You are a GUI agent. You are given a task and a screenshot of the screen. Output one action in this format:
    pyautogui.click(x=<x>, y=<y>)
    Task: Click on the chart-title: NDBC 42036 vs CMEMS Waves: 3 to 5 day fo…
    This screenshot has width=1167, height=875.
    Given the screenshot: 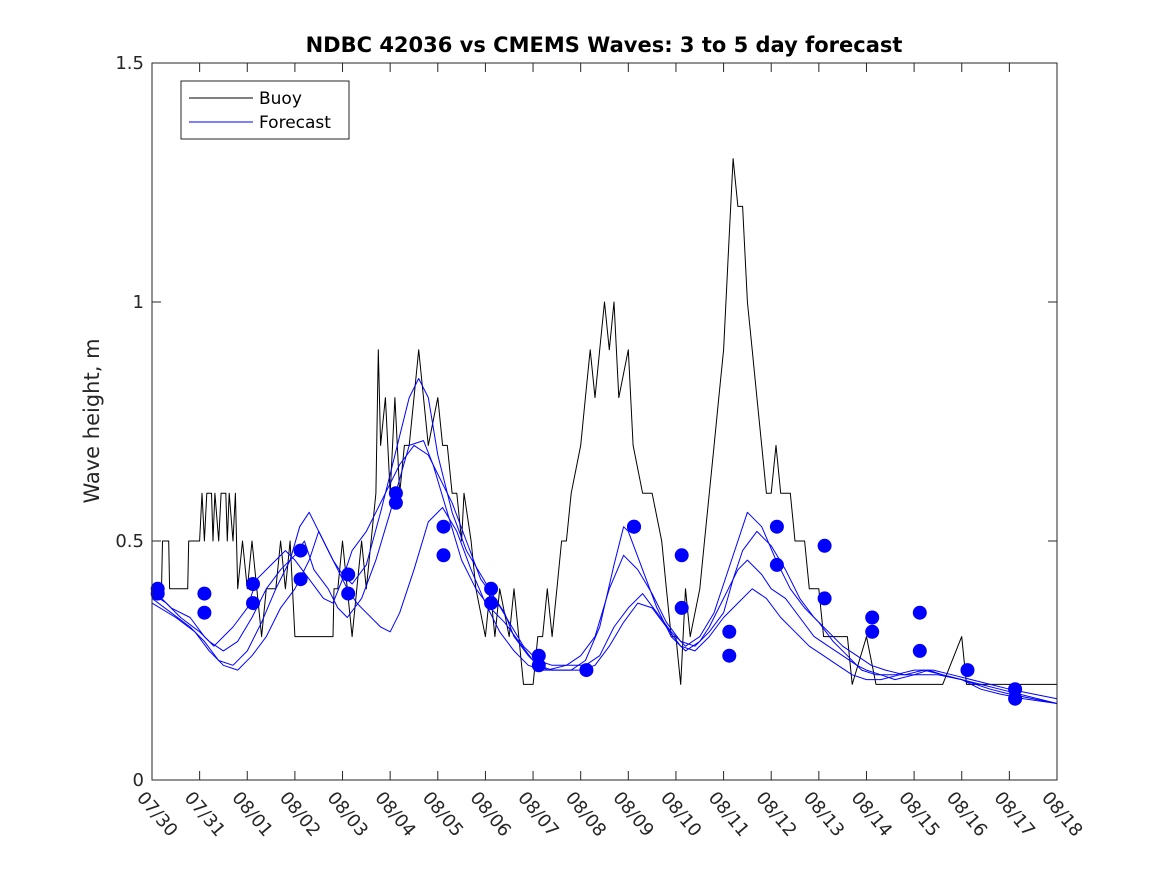 What is the action you would take?
    pyautogui.click(x=604, y=45)
    